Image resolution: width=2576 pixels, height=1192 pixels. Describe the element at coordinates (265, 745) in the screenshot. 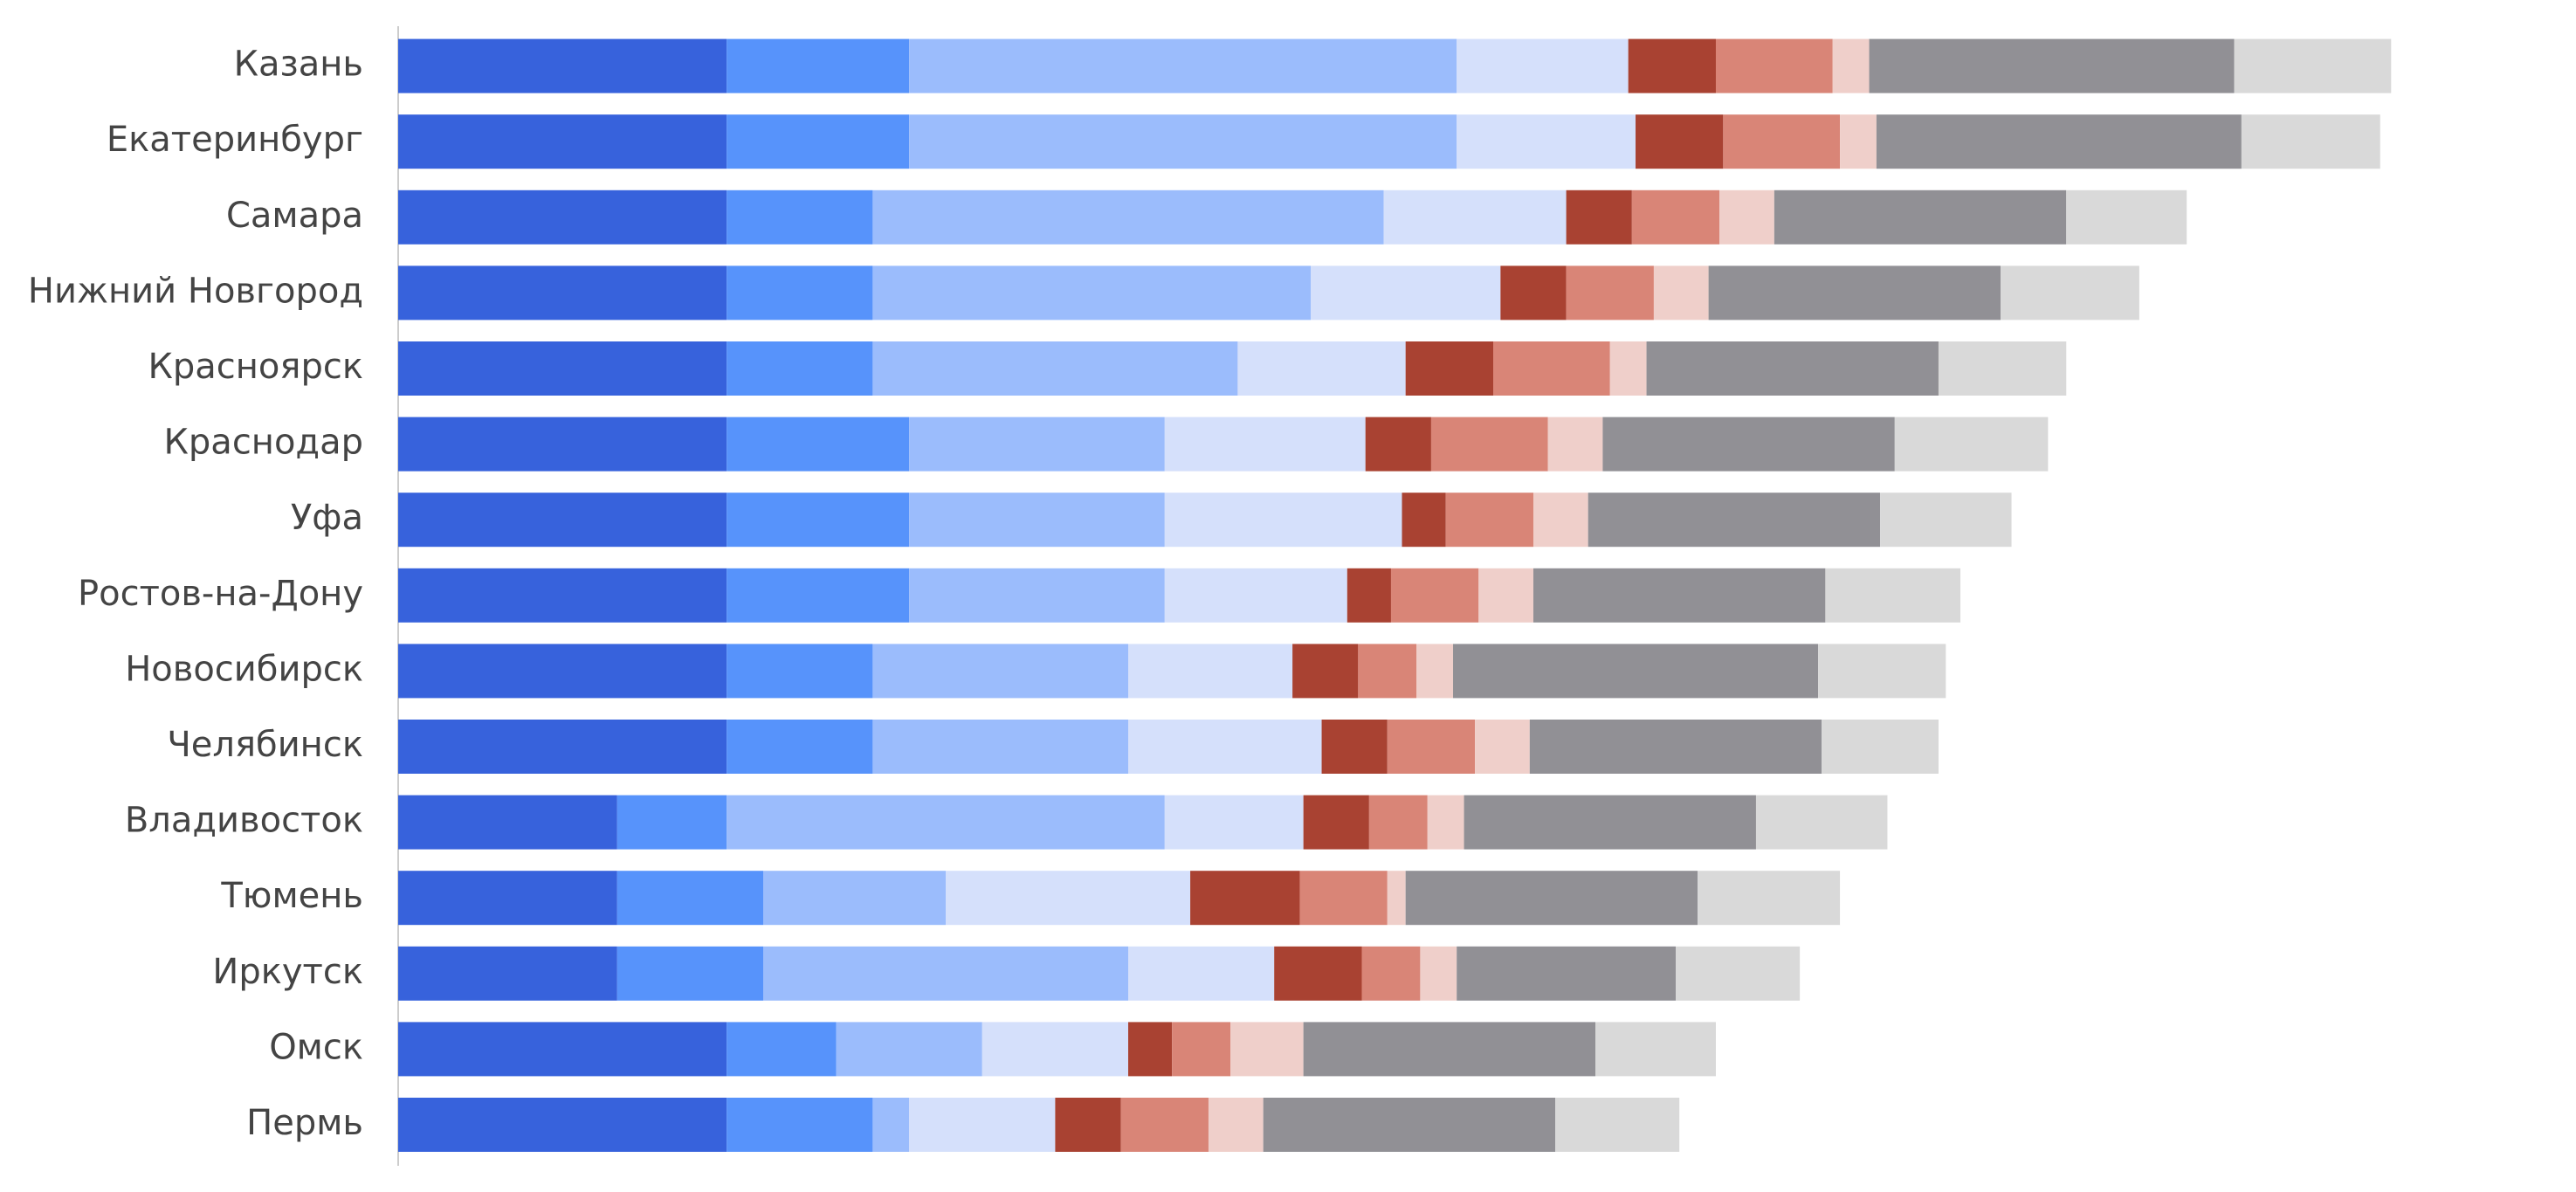

I see `y-tick-label: Челябинск` at that location.